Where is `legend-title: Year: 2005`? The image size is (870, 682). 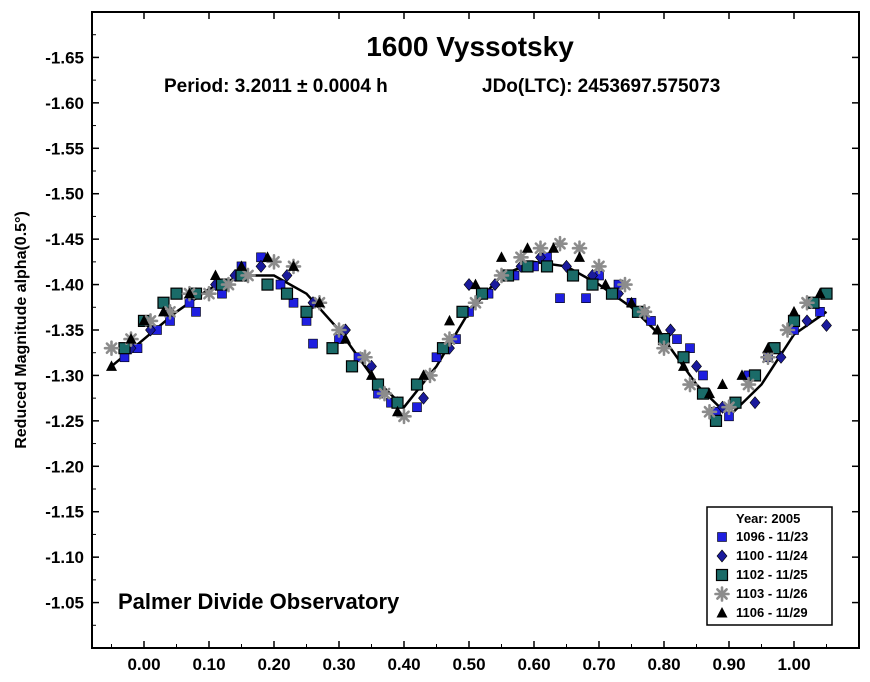 legend-title: Year: 2005 is located at coordinates (768, 518).